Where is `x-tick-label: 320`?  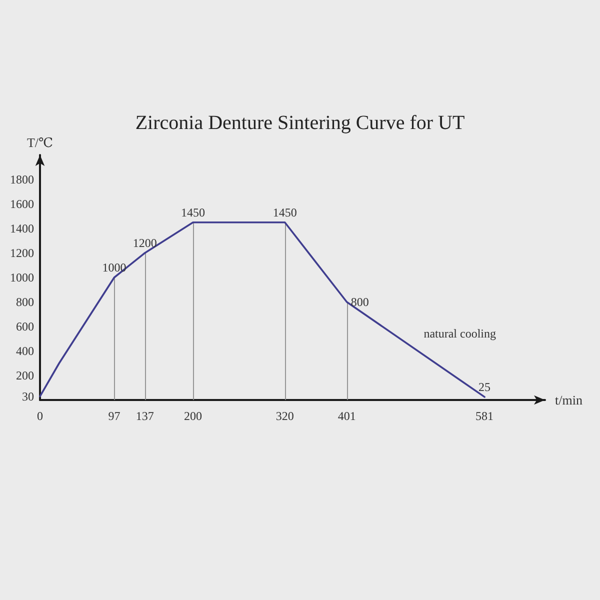 x-tick-label: 320 is located at coordinates (285, 416).